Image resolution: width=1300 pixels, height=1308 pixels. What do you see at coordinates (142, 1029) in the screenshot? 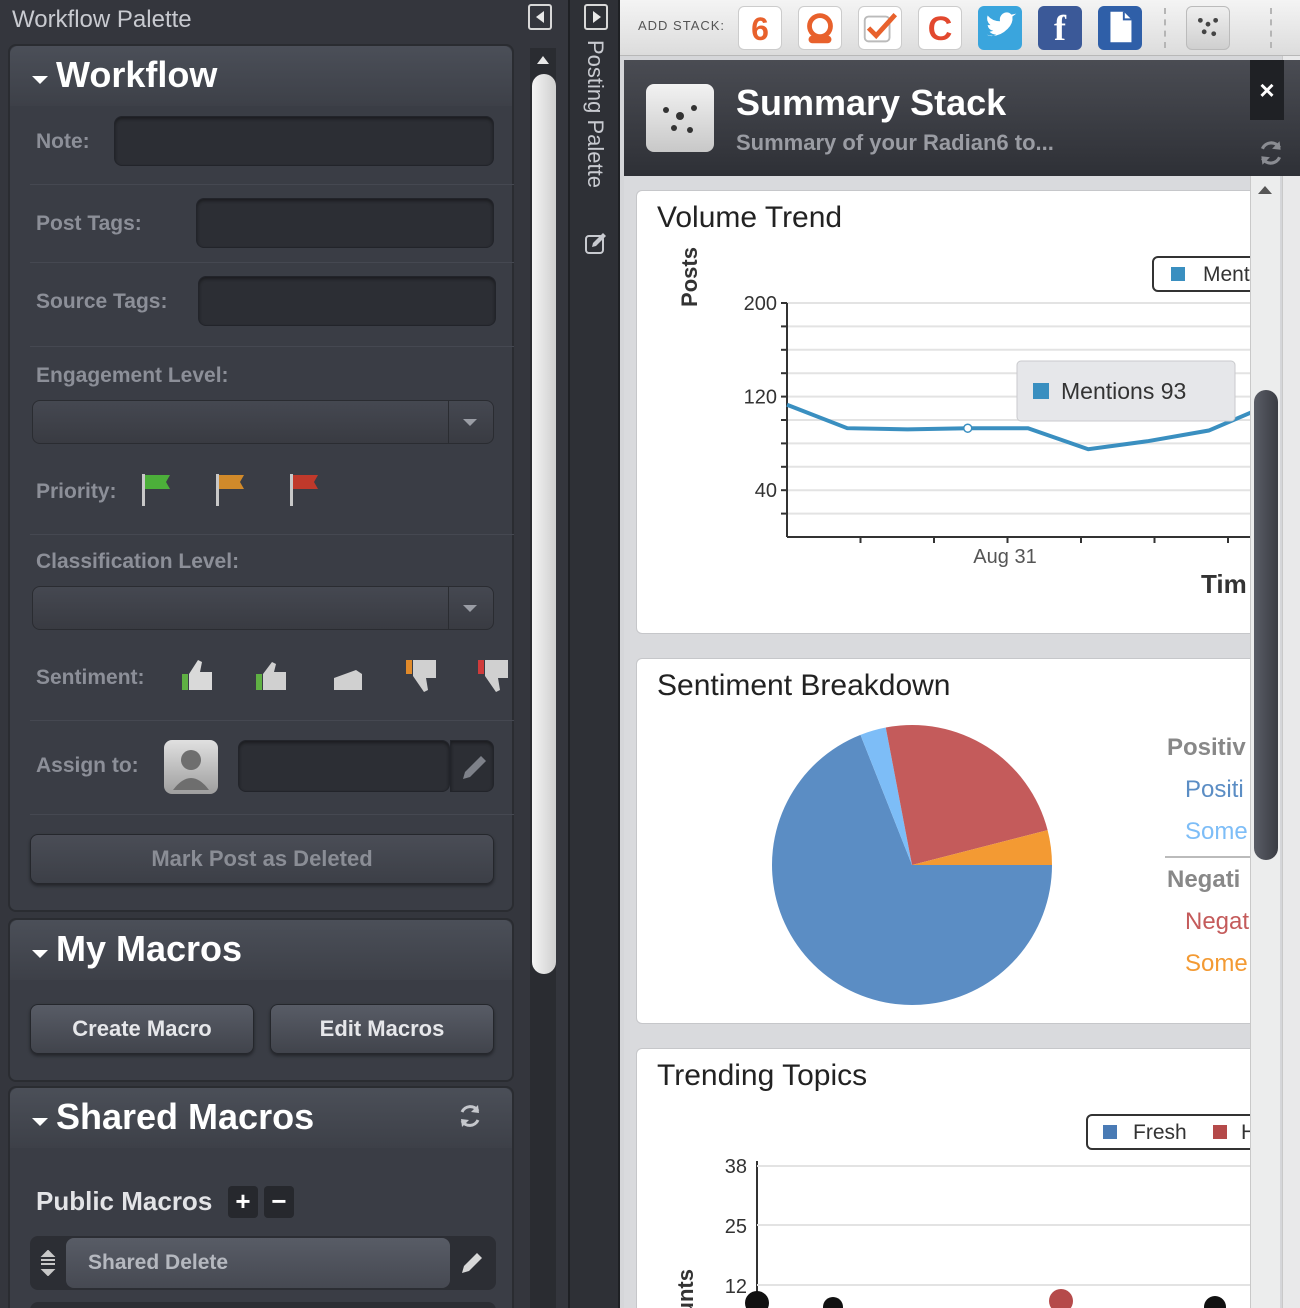
I see `create-macro-button: Create Macro` at bounding box center [142, 1029].